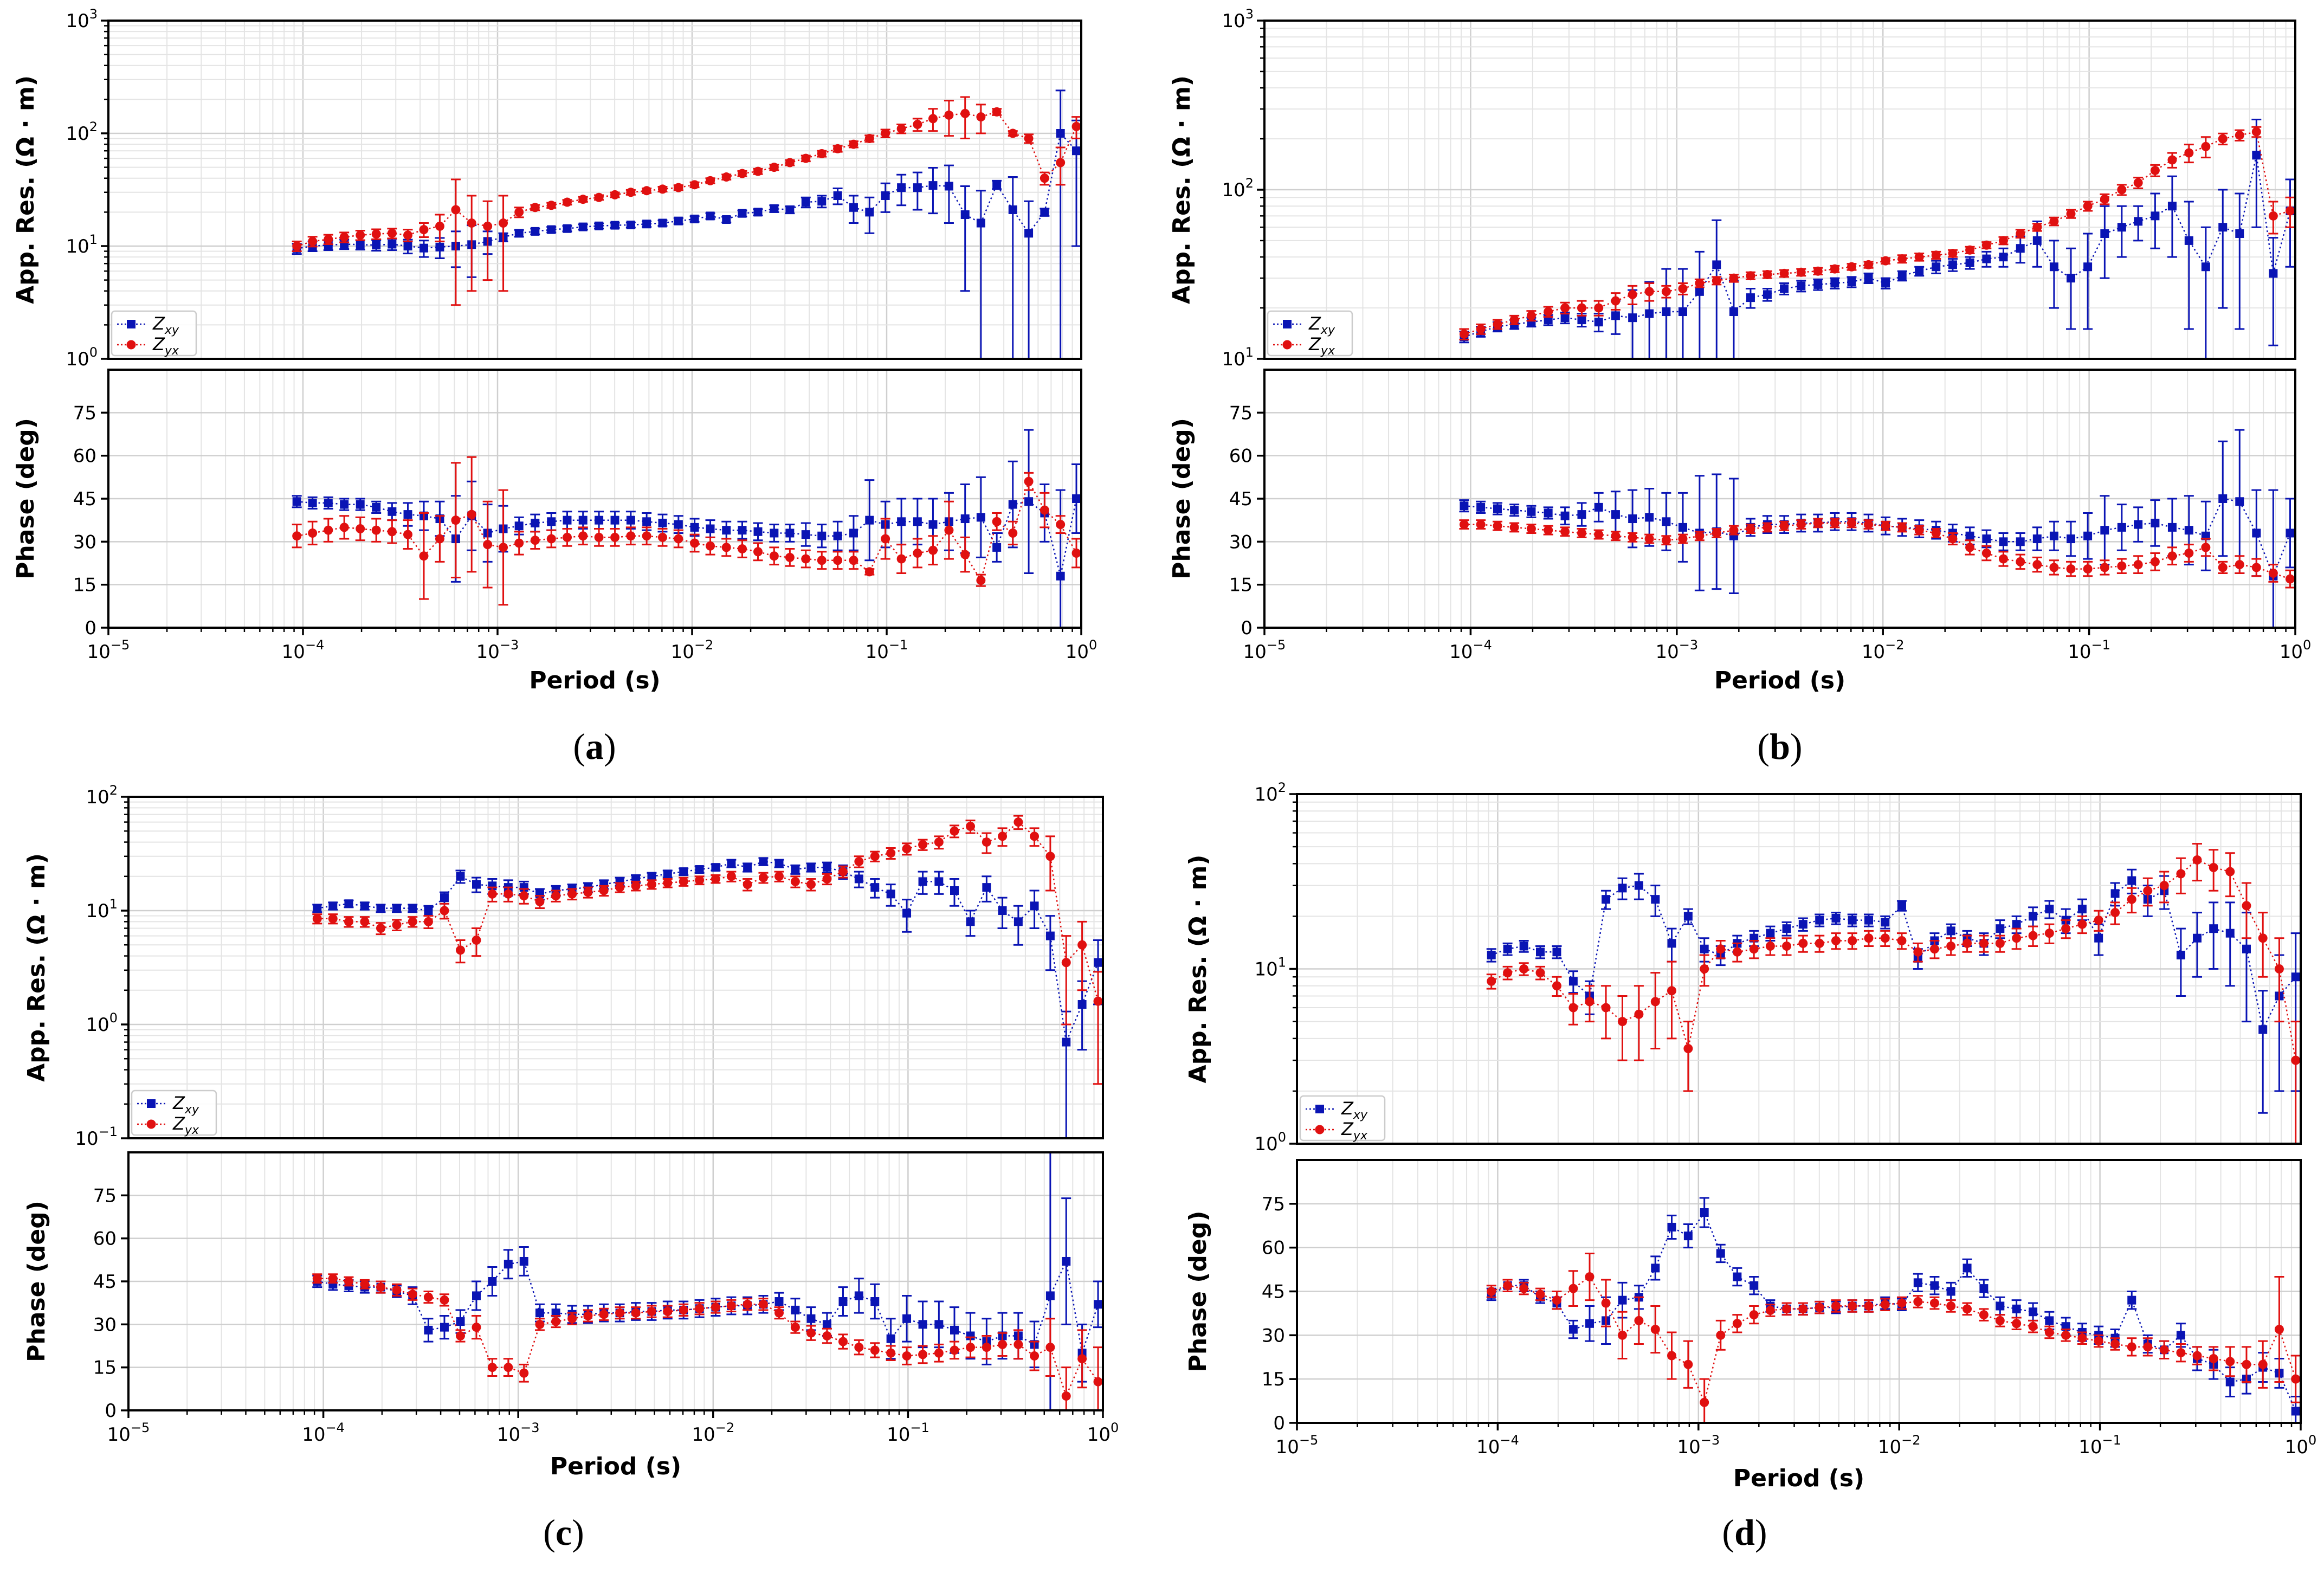 This screenshot has height=1573, width=2324. I want to click on legend-label: Zyx, so click(1354, 1131).